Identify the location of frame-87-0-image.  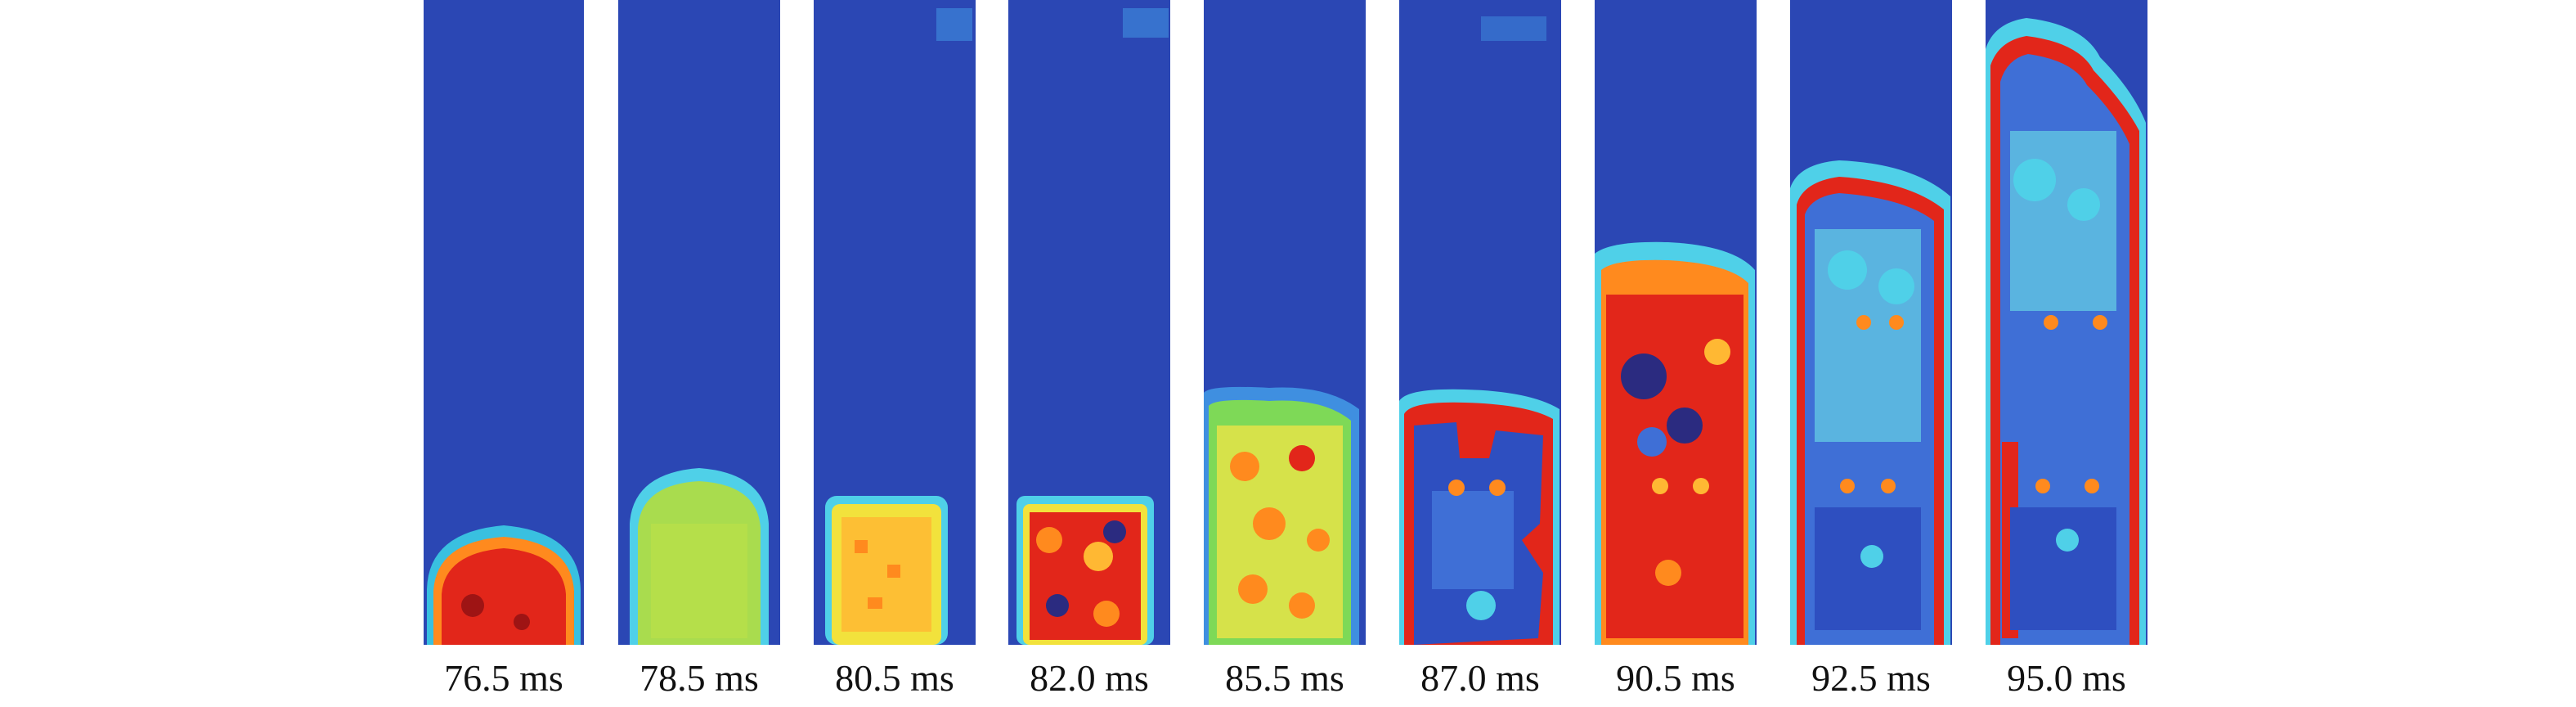
(1480, 322).